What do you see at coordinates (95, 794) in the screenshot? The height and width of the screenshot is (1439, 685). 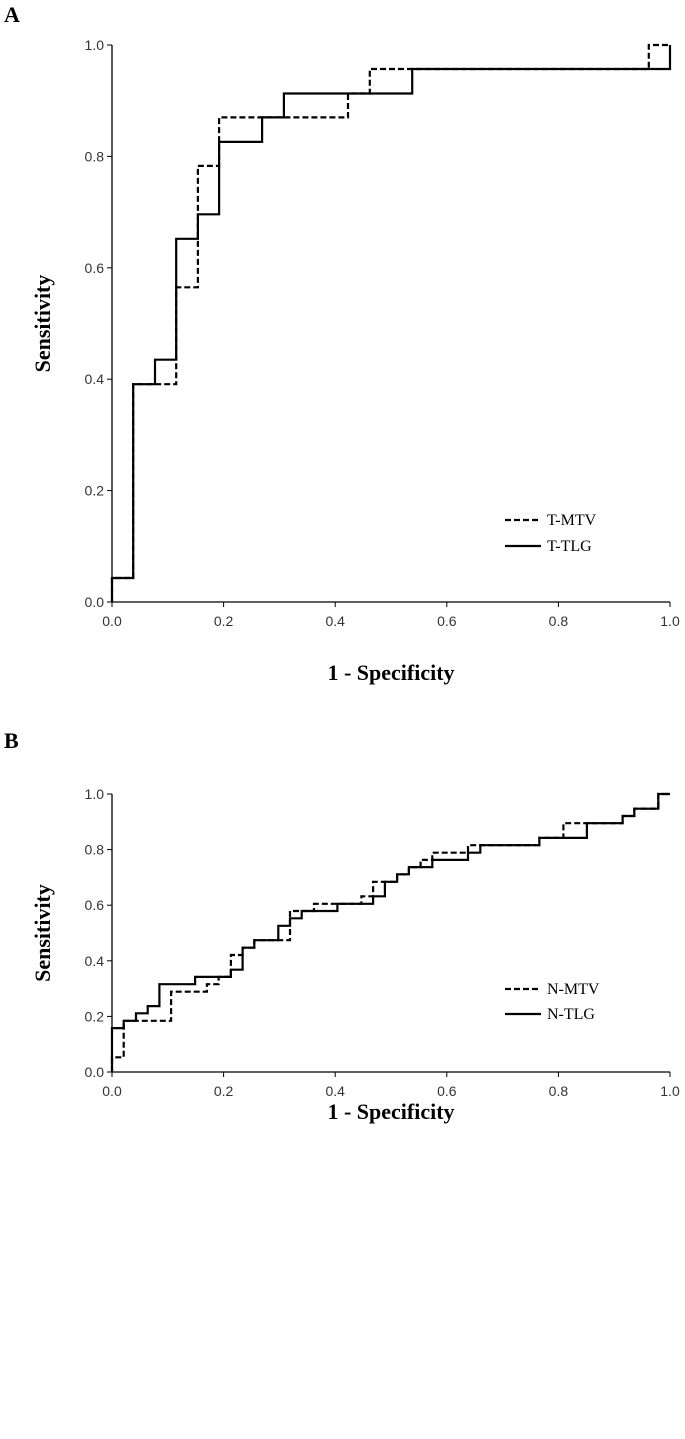 I see `chart-b-y-tick-label: 1.0` at bounding box center [95, 794].